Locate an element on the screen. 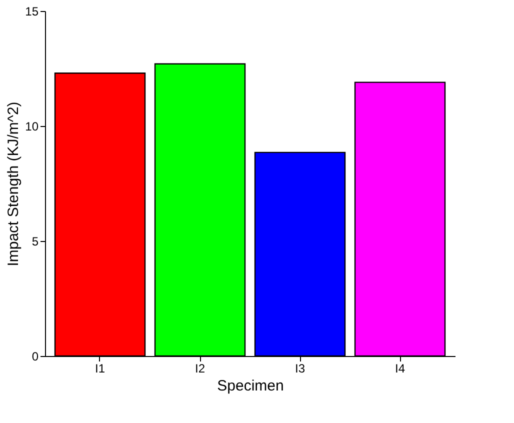  y-axis-title: Impact Stength (KJ/m^2) is located at coordinates (13, 184).